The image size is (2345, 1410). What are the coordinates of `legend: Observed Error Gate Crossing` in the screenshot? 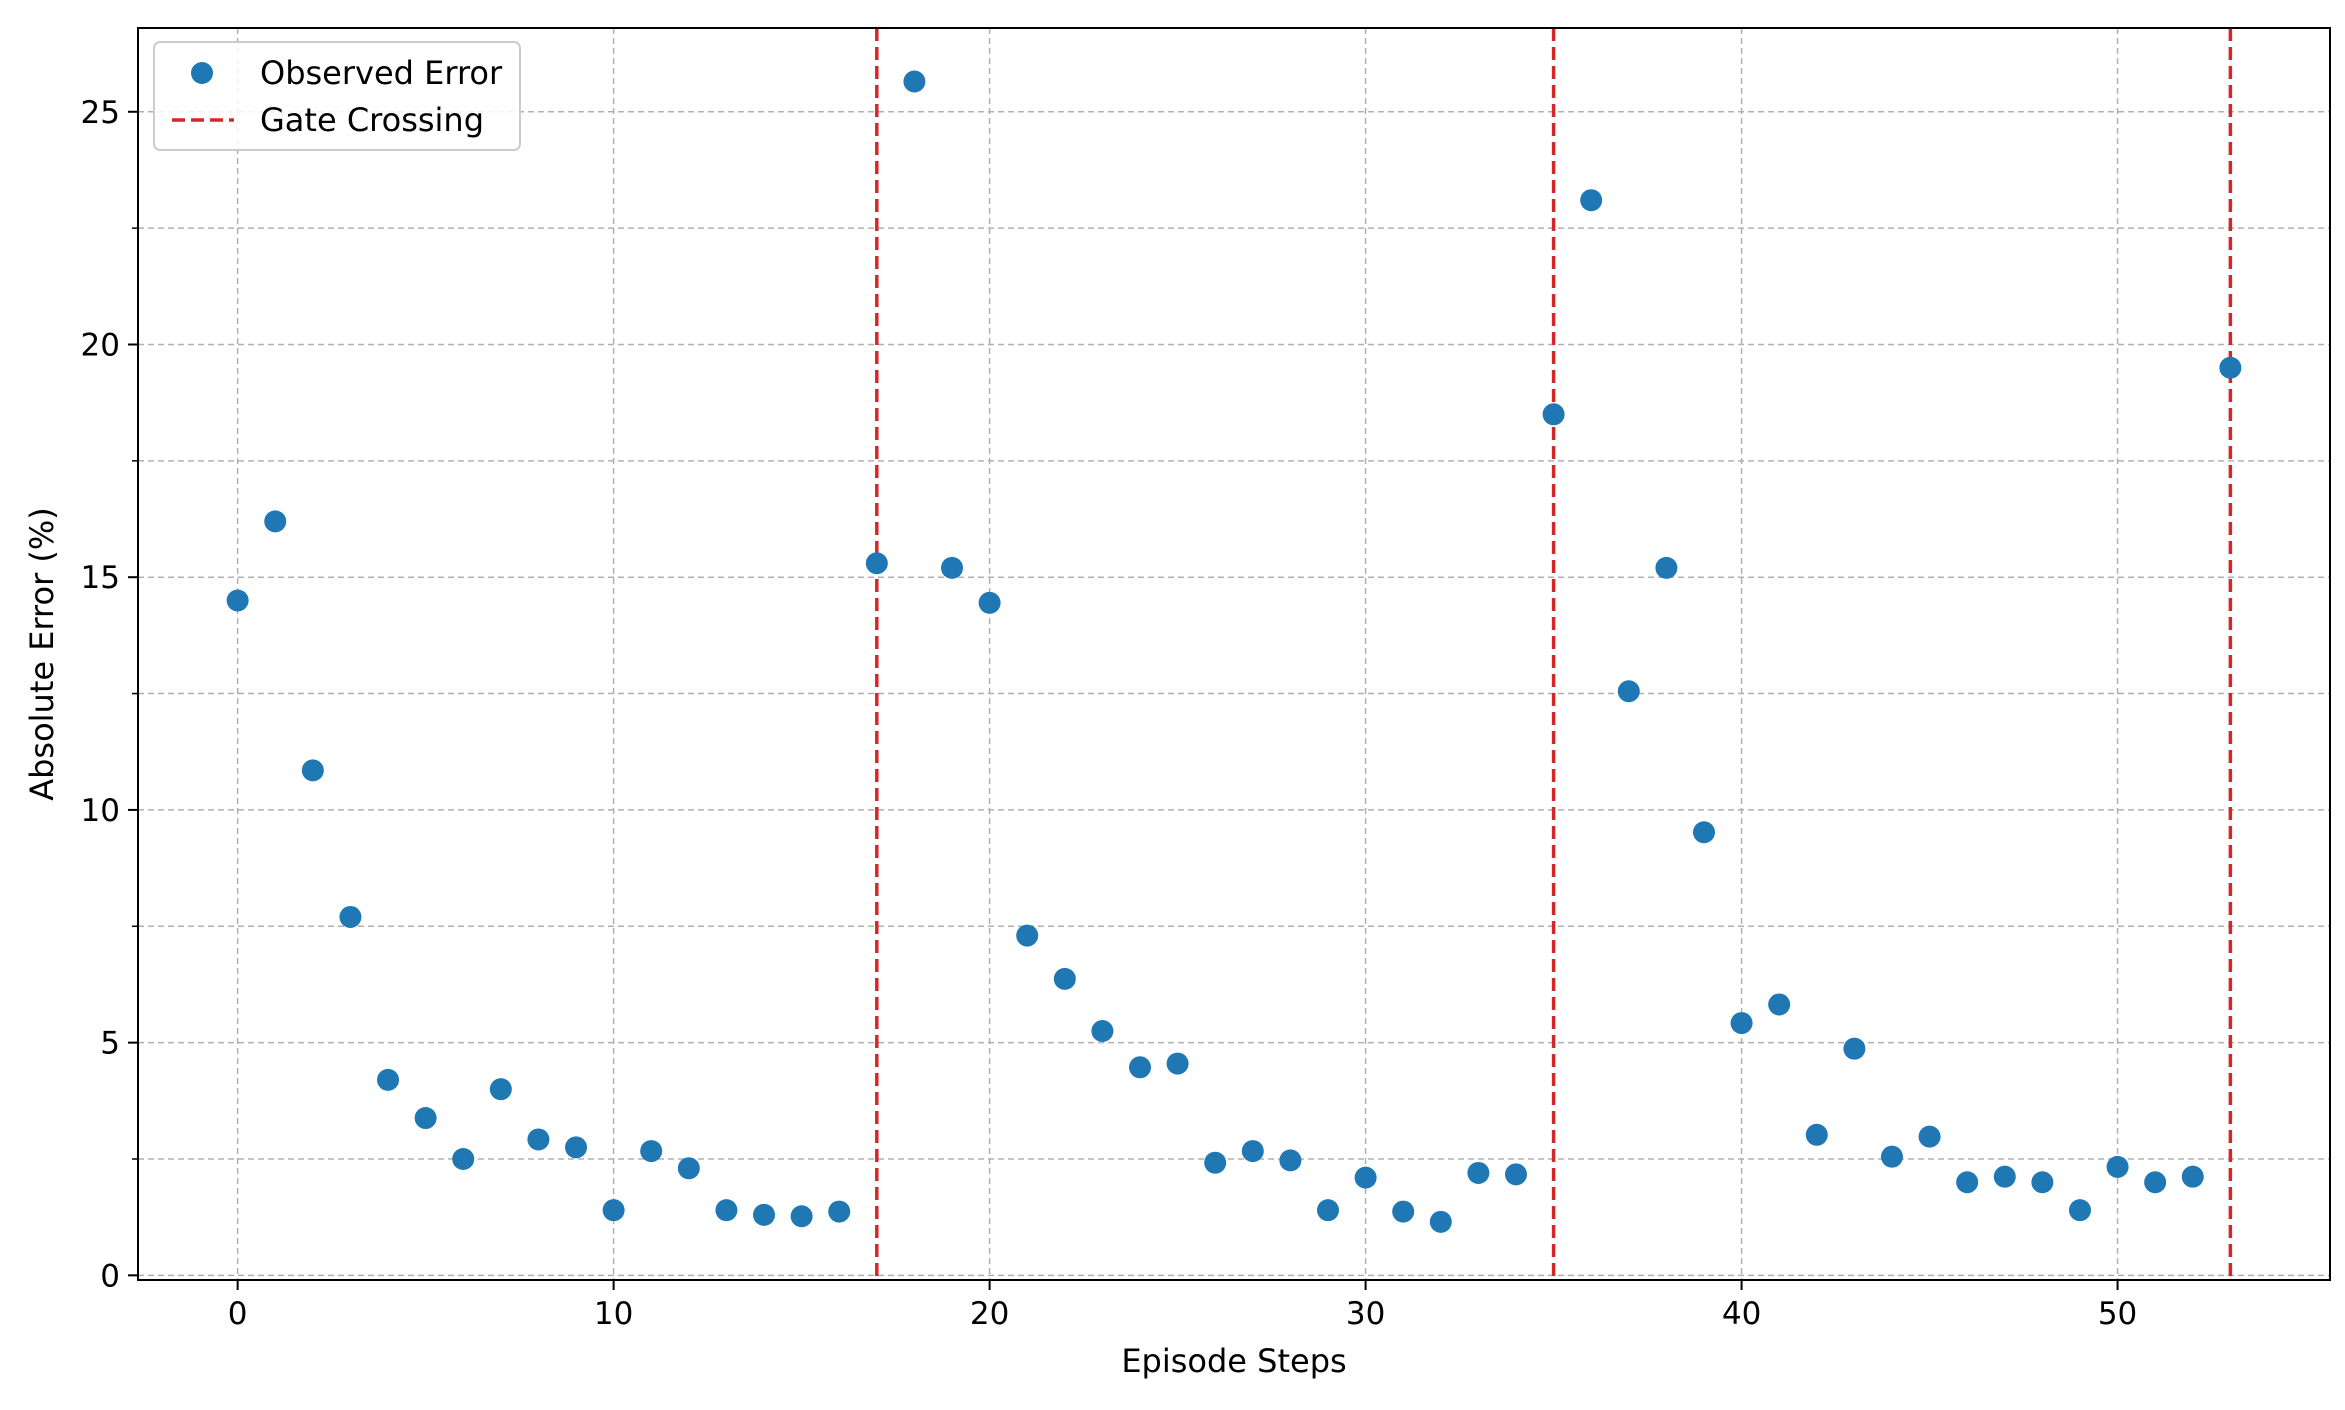 It's located at (337, 96).